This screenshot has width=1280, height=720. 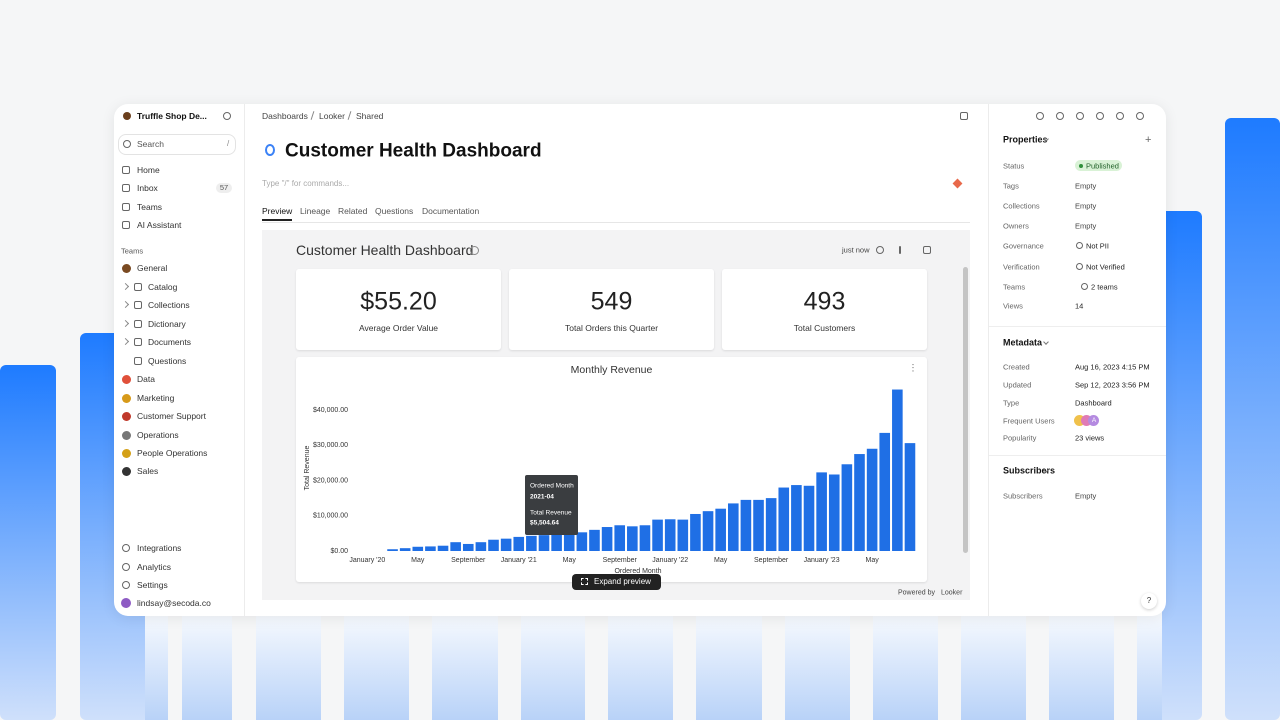 I want to click on property-value: Sep 12, 2023 3:56 PM, so click(x=1112, y=385).